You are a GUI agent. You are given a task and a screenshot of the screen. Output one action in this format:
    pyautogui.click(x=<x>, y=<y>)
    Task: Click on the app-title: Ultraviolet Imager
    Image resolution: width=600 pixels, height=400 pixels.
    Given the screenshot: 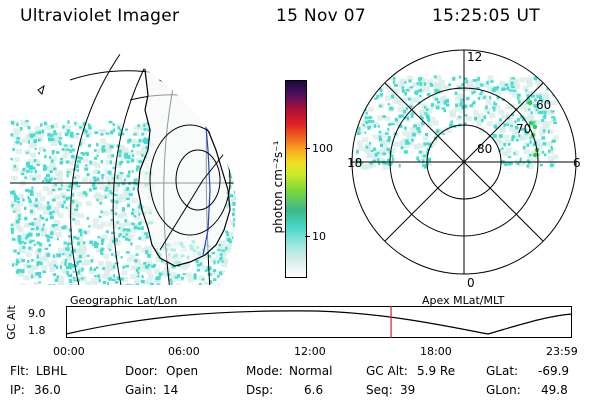 What is the action you would take?
    pyautogui.click(x=100, y=16)
    